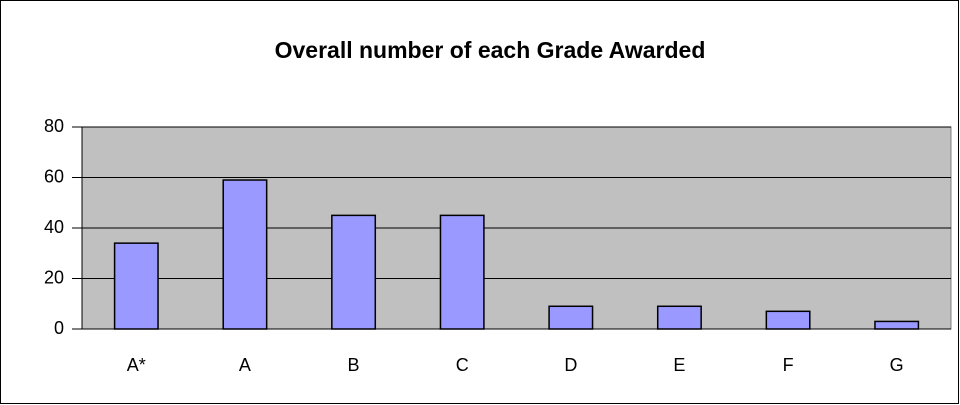 Image resolution: width=960 pixels, height=405 pixels. Describe the element at coordinates (490, 50) in the screenshot. I see `chart-title: Overall number of each Grade Awarded` at that location.